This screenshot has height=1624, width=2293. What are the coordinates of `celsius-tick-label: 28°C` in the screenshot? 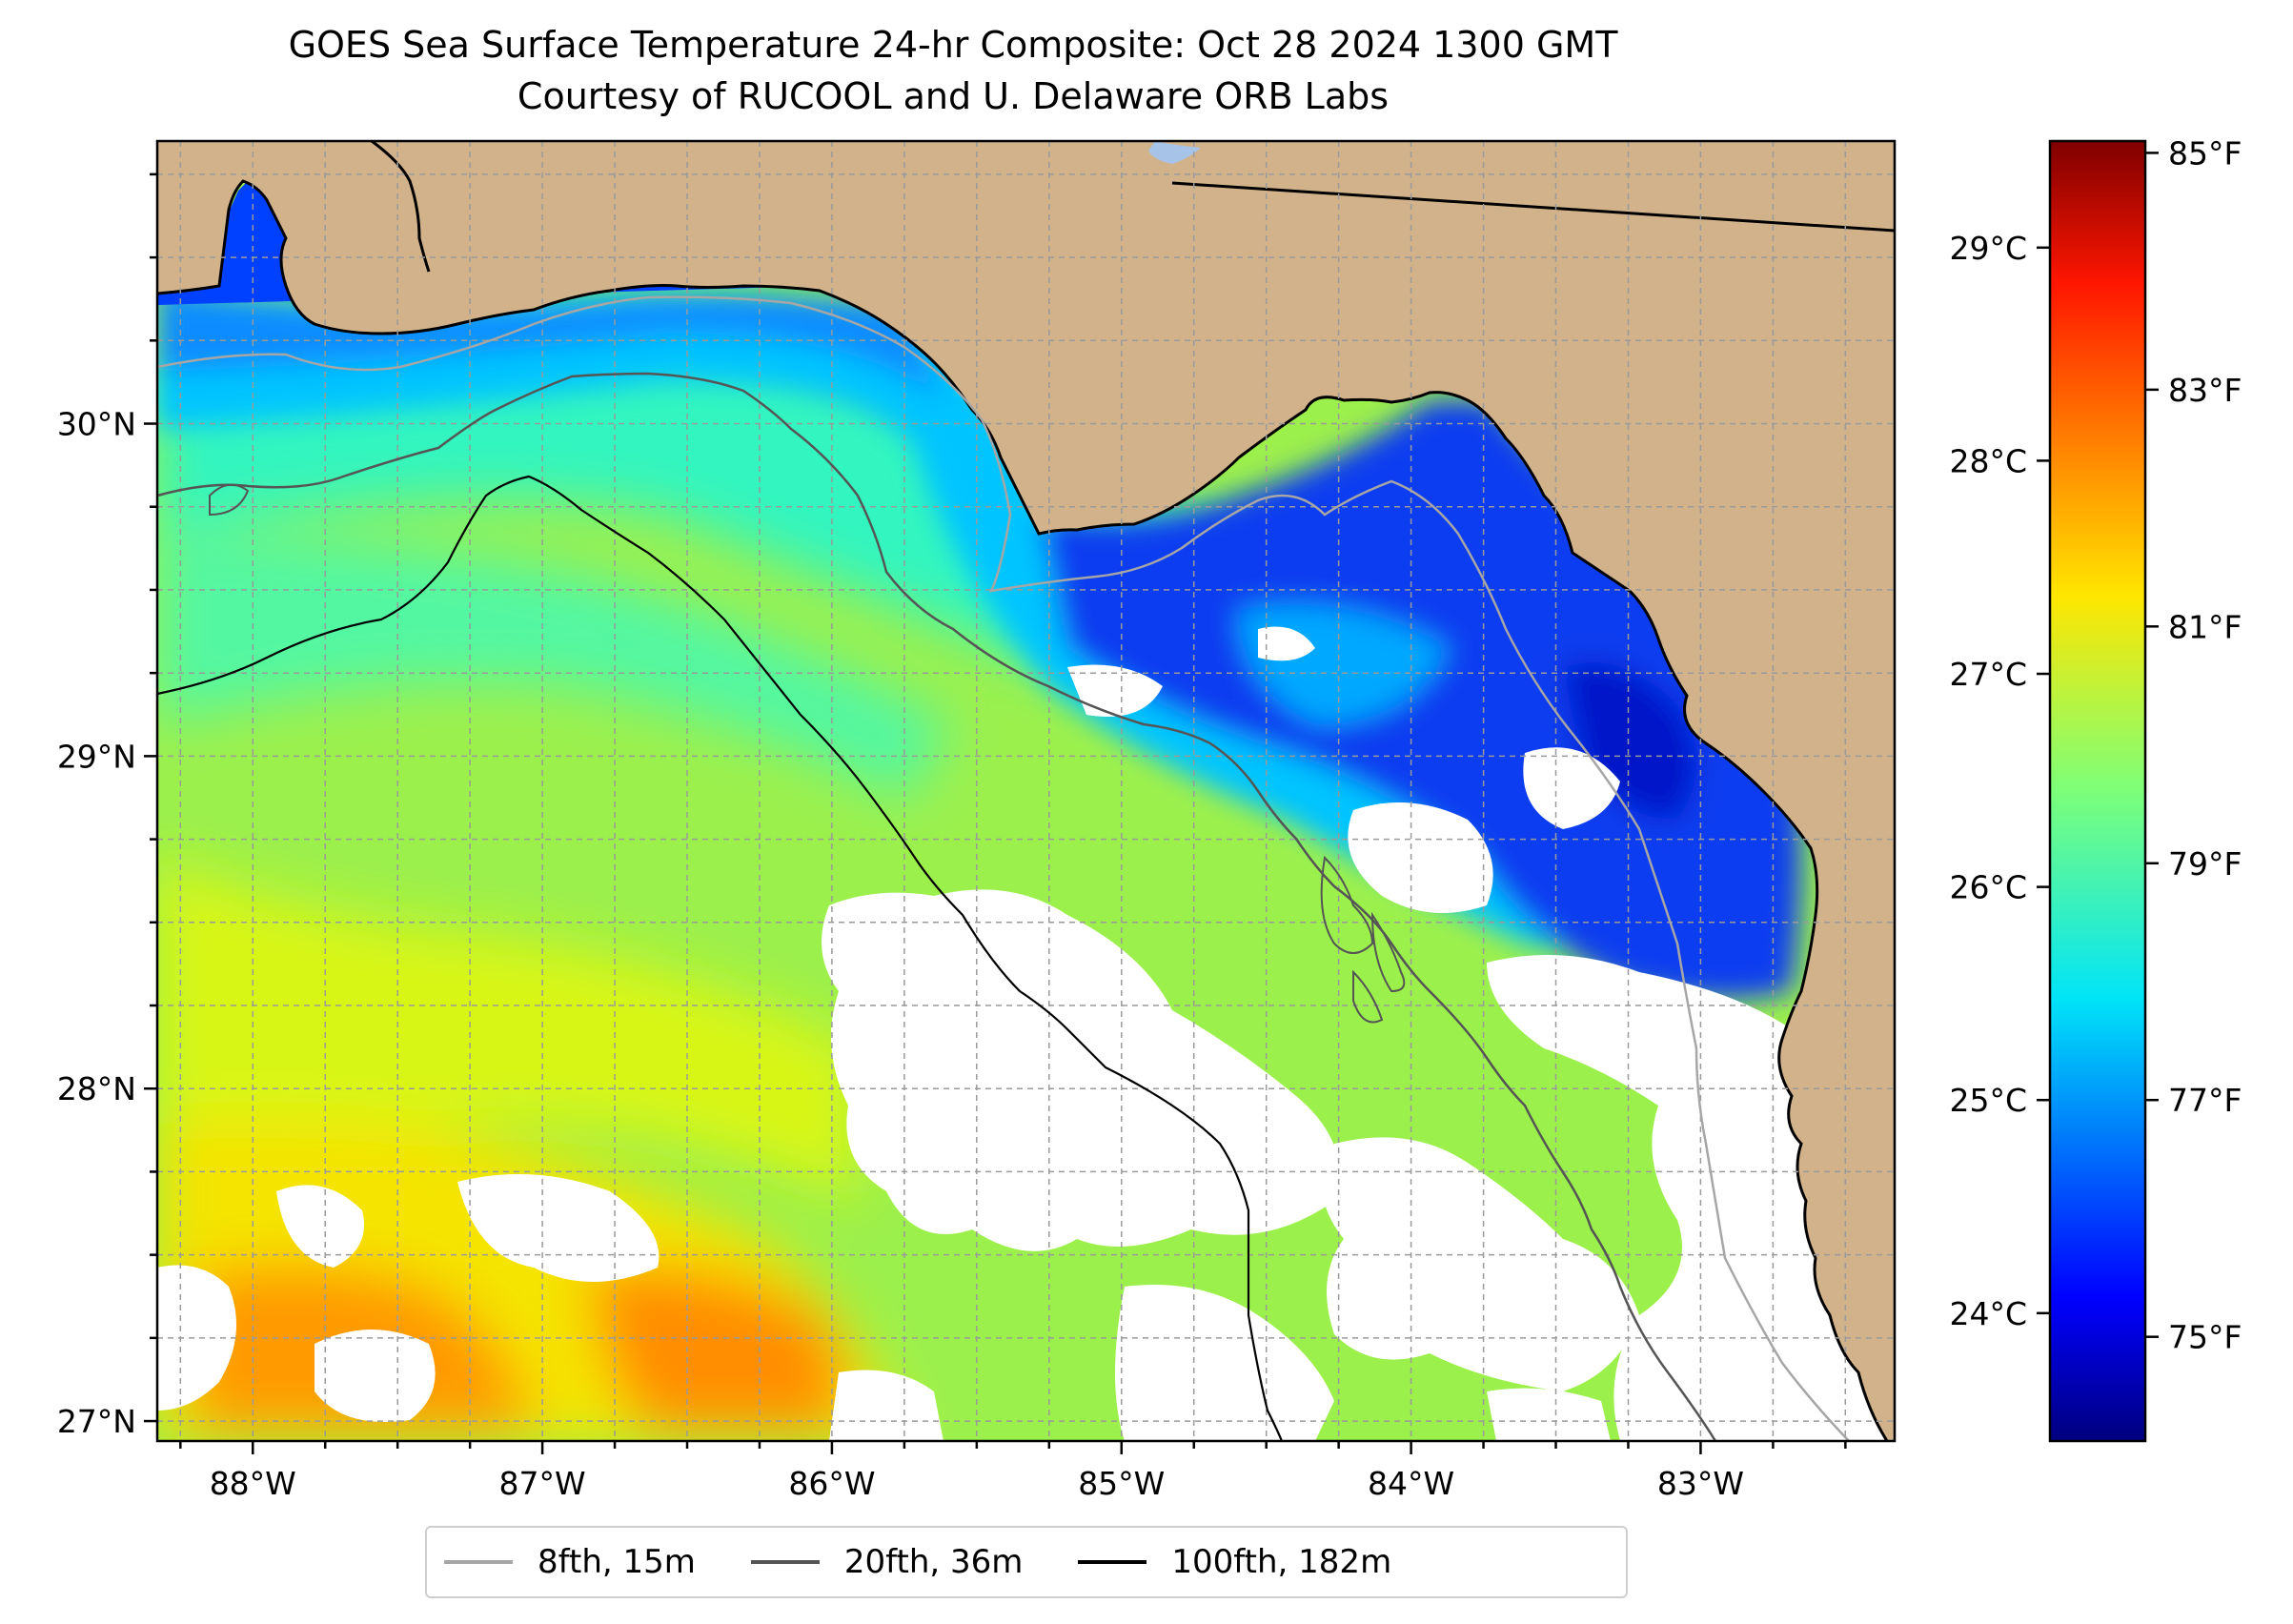 It's located at (1988, 460).